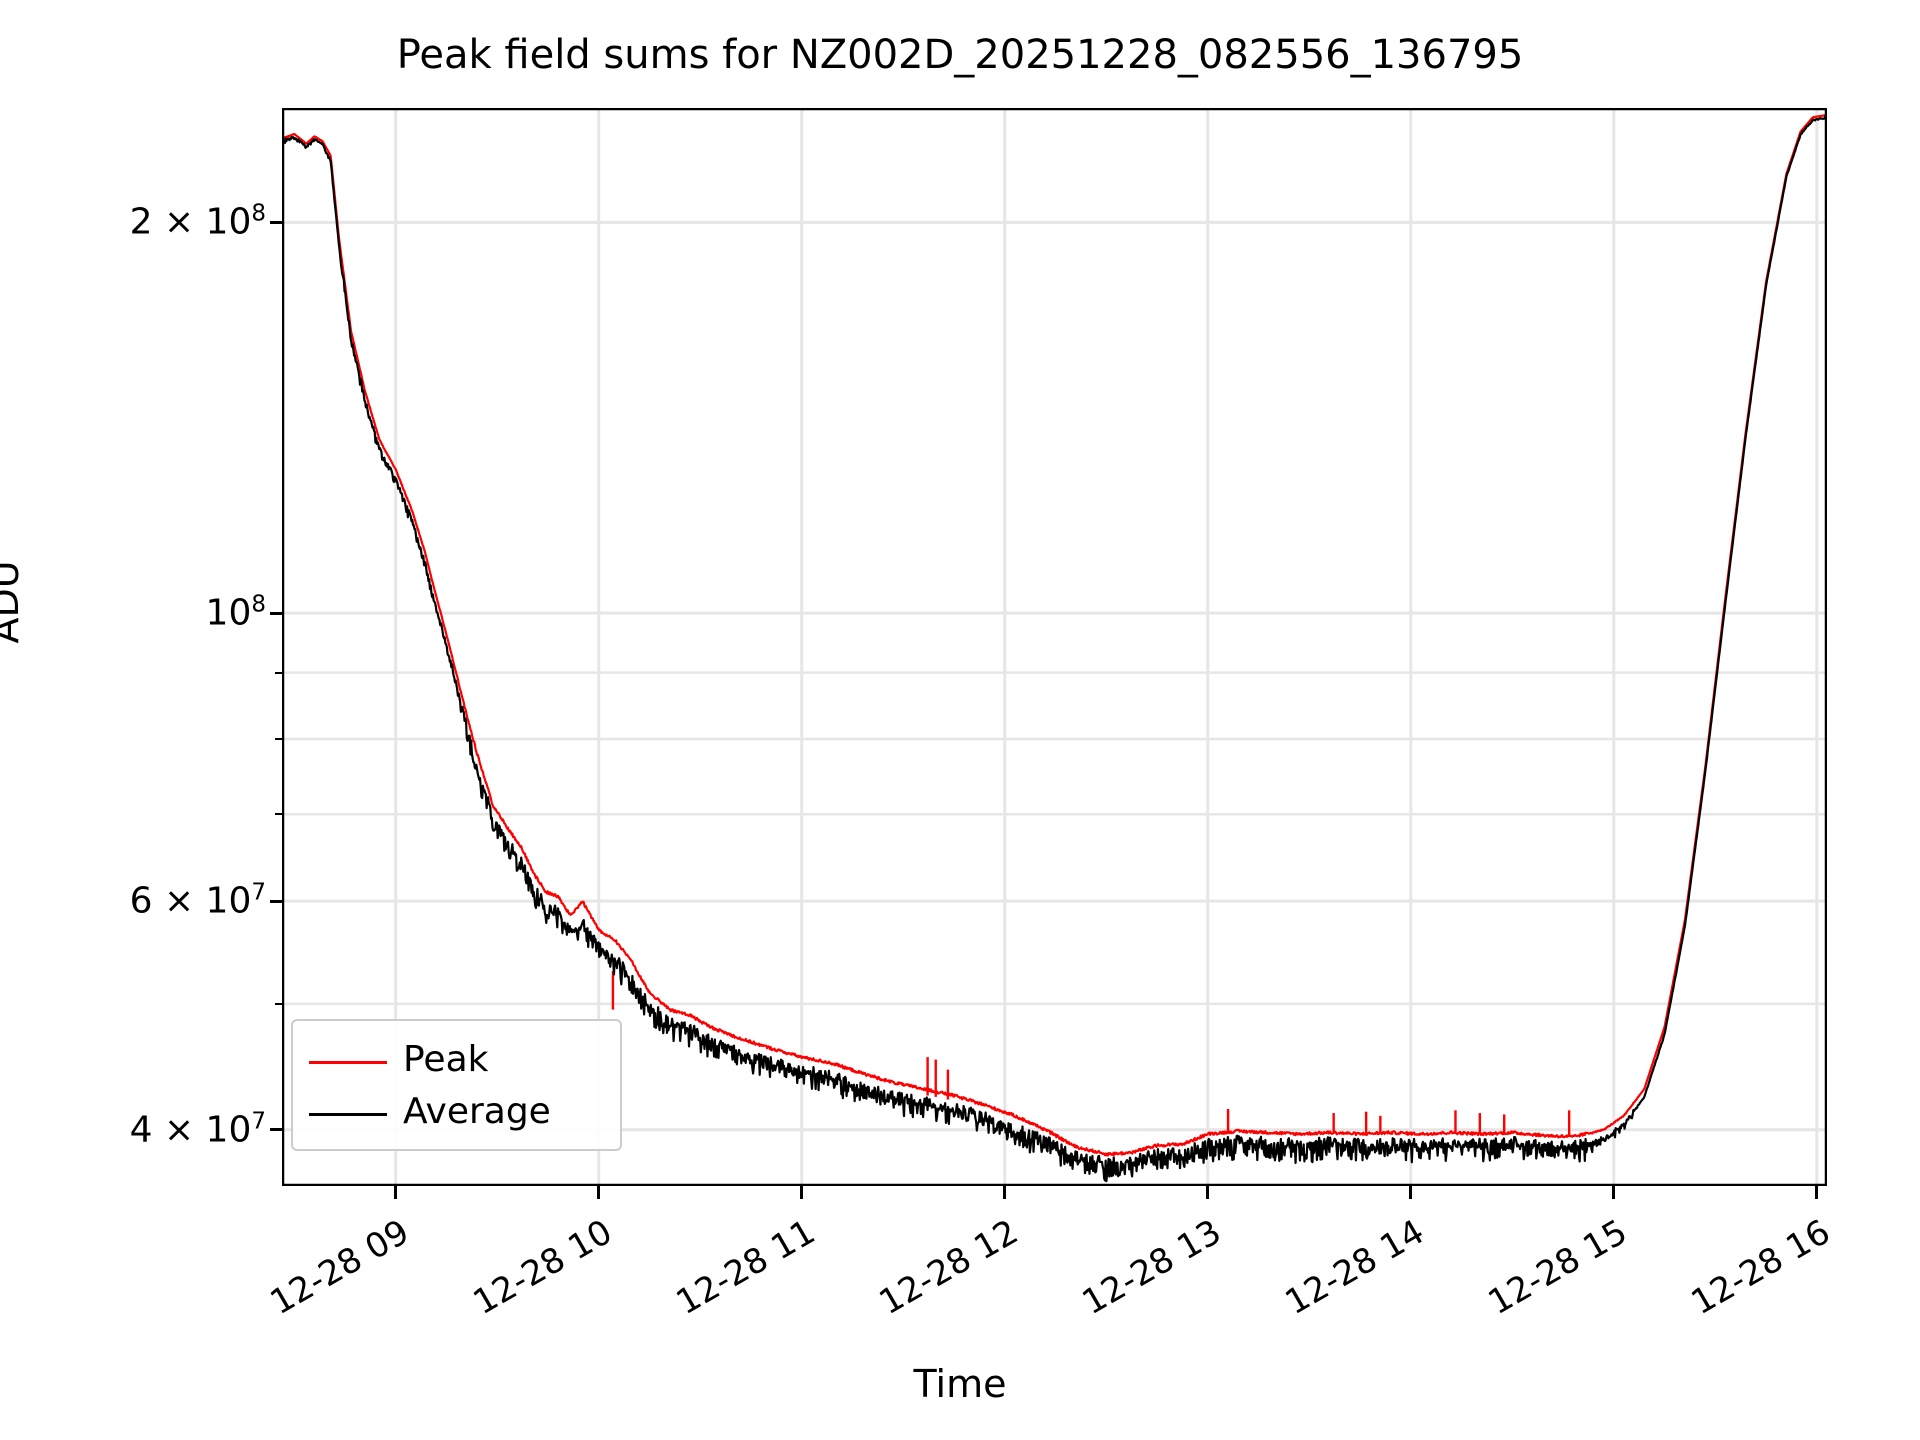 Image resolution: width=1920 pixels, height=1440 pixels. Describe the element at coordinates (197, 1129) in the screenshot. I see `y-tick-label: 4 × 107` at that location.